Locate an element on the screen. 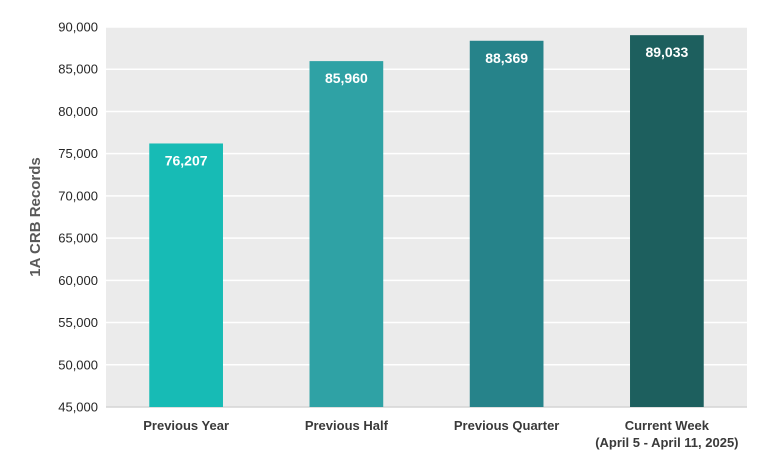 Image resolution: width=767 pixels, height=467 pixels. y-tick-label: 70,000 is located at coordinates (78, 195).